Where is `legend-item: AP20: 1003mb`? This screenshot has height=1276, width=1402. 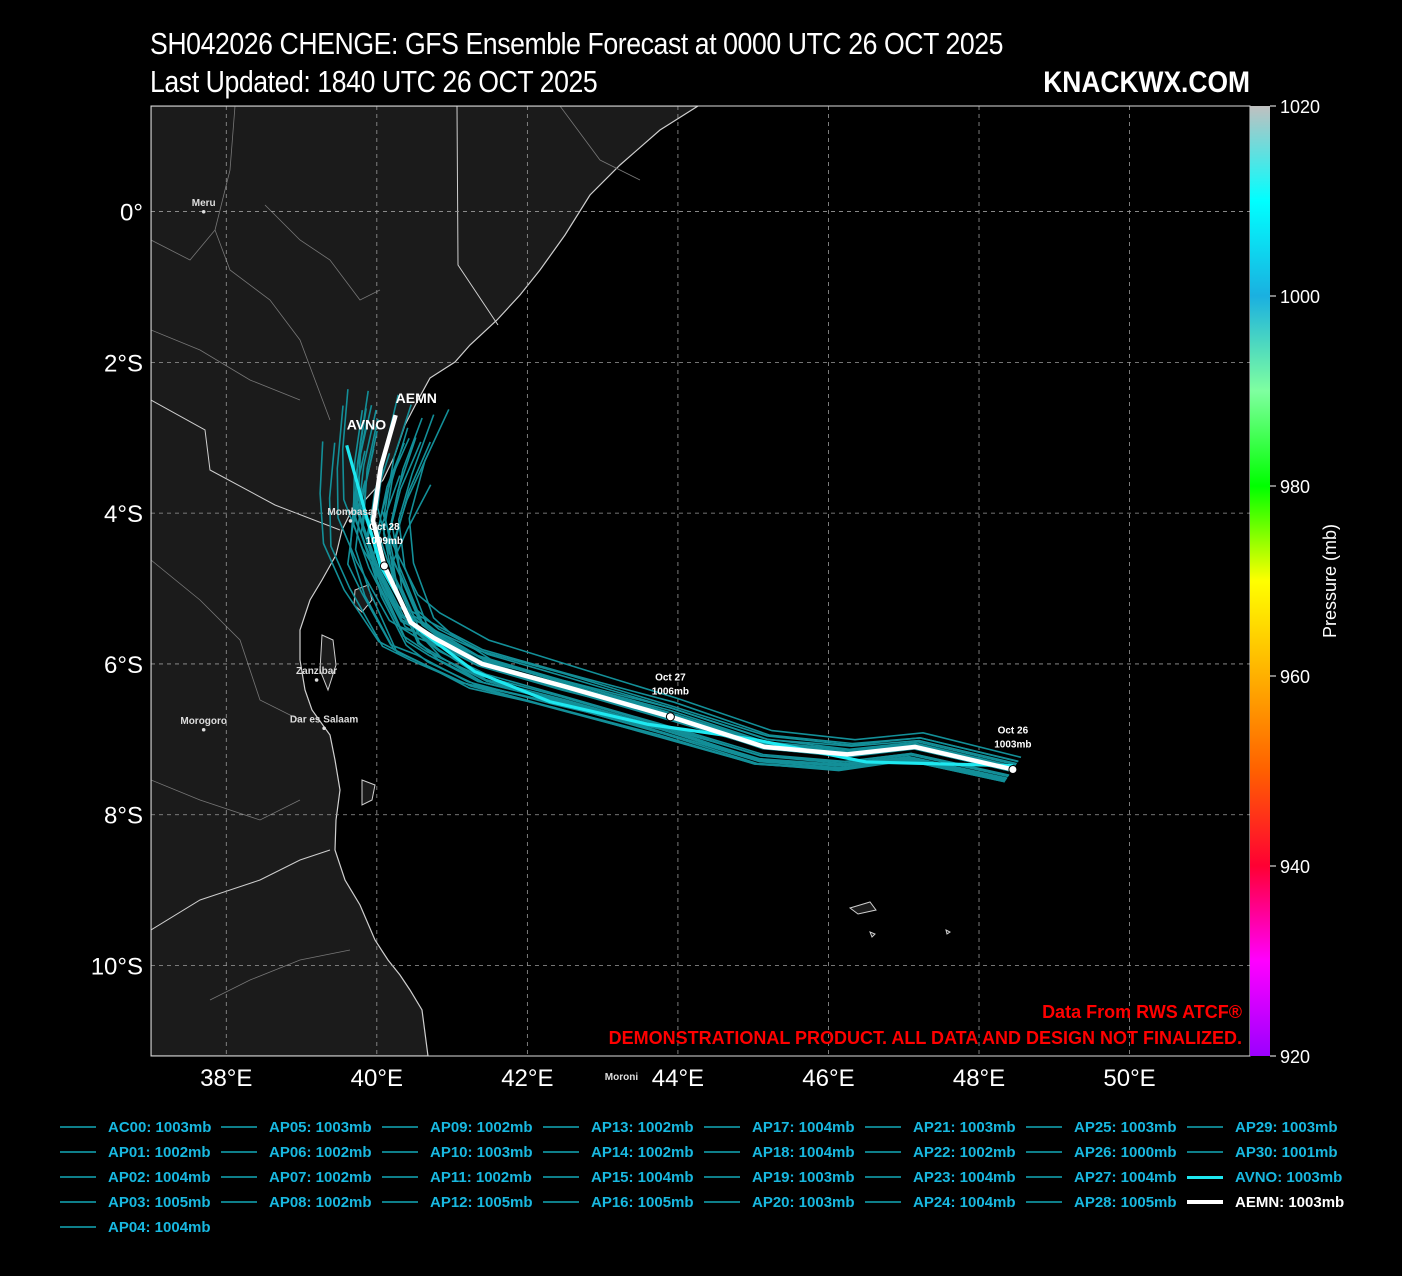
legend-item: AP20: 1003mb is located at coordinates (779, 1202).